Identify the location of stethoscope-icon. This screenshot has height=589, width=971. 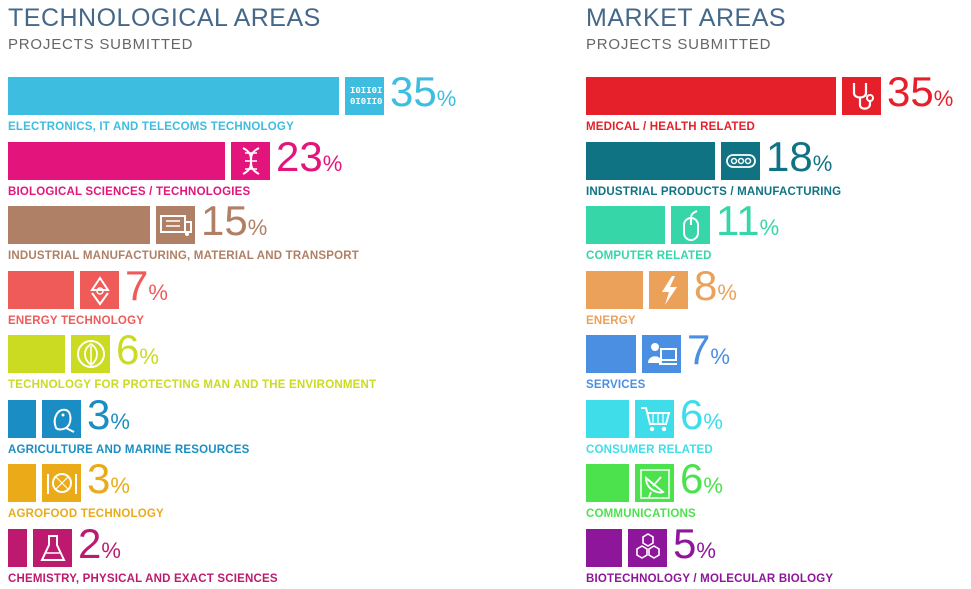
(861, 96).